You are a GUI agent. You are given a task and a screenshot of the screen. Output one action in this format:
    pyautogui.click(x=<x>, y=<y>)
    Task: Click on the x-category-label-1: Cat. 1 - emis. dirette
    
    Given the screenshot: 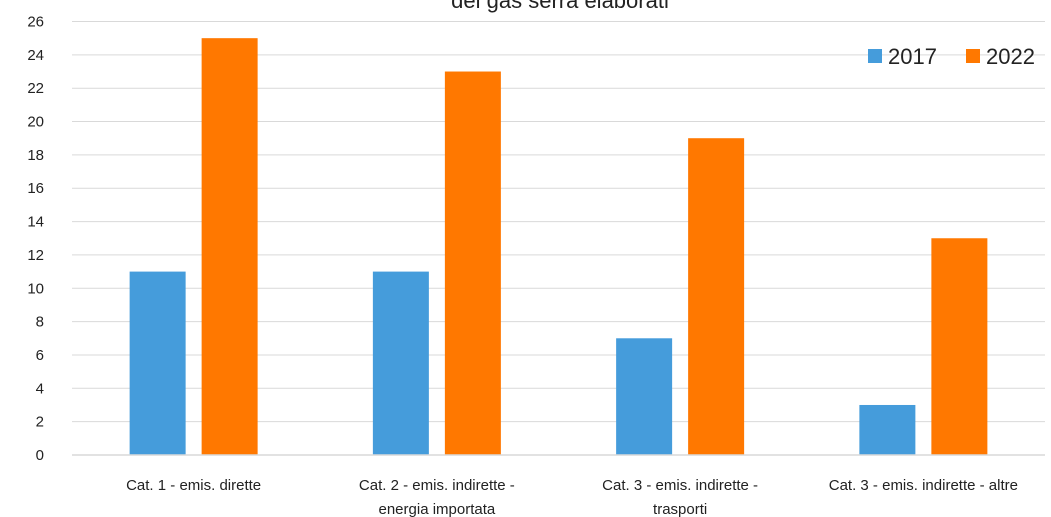 What is the action you would take?
    pyautogui.click(x=193, y=485)
    